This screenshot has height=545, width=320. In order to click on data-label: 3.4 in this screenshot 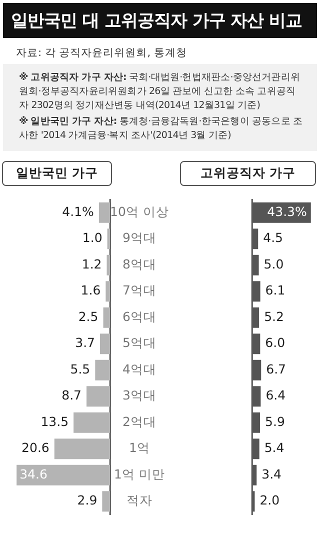, I will do `click(272, 474)`.